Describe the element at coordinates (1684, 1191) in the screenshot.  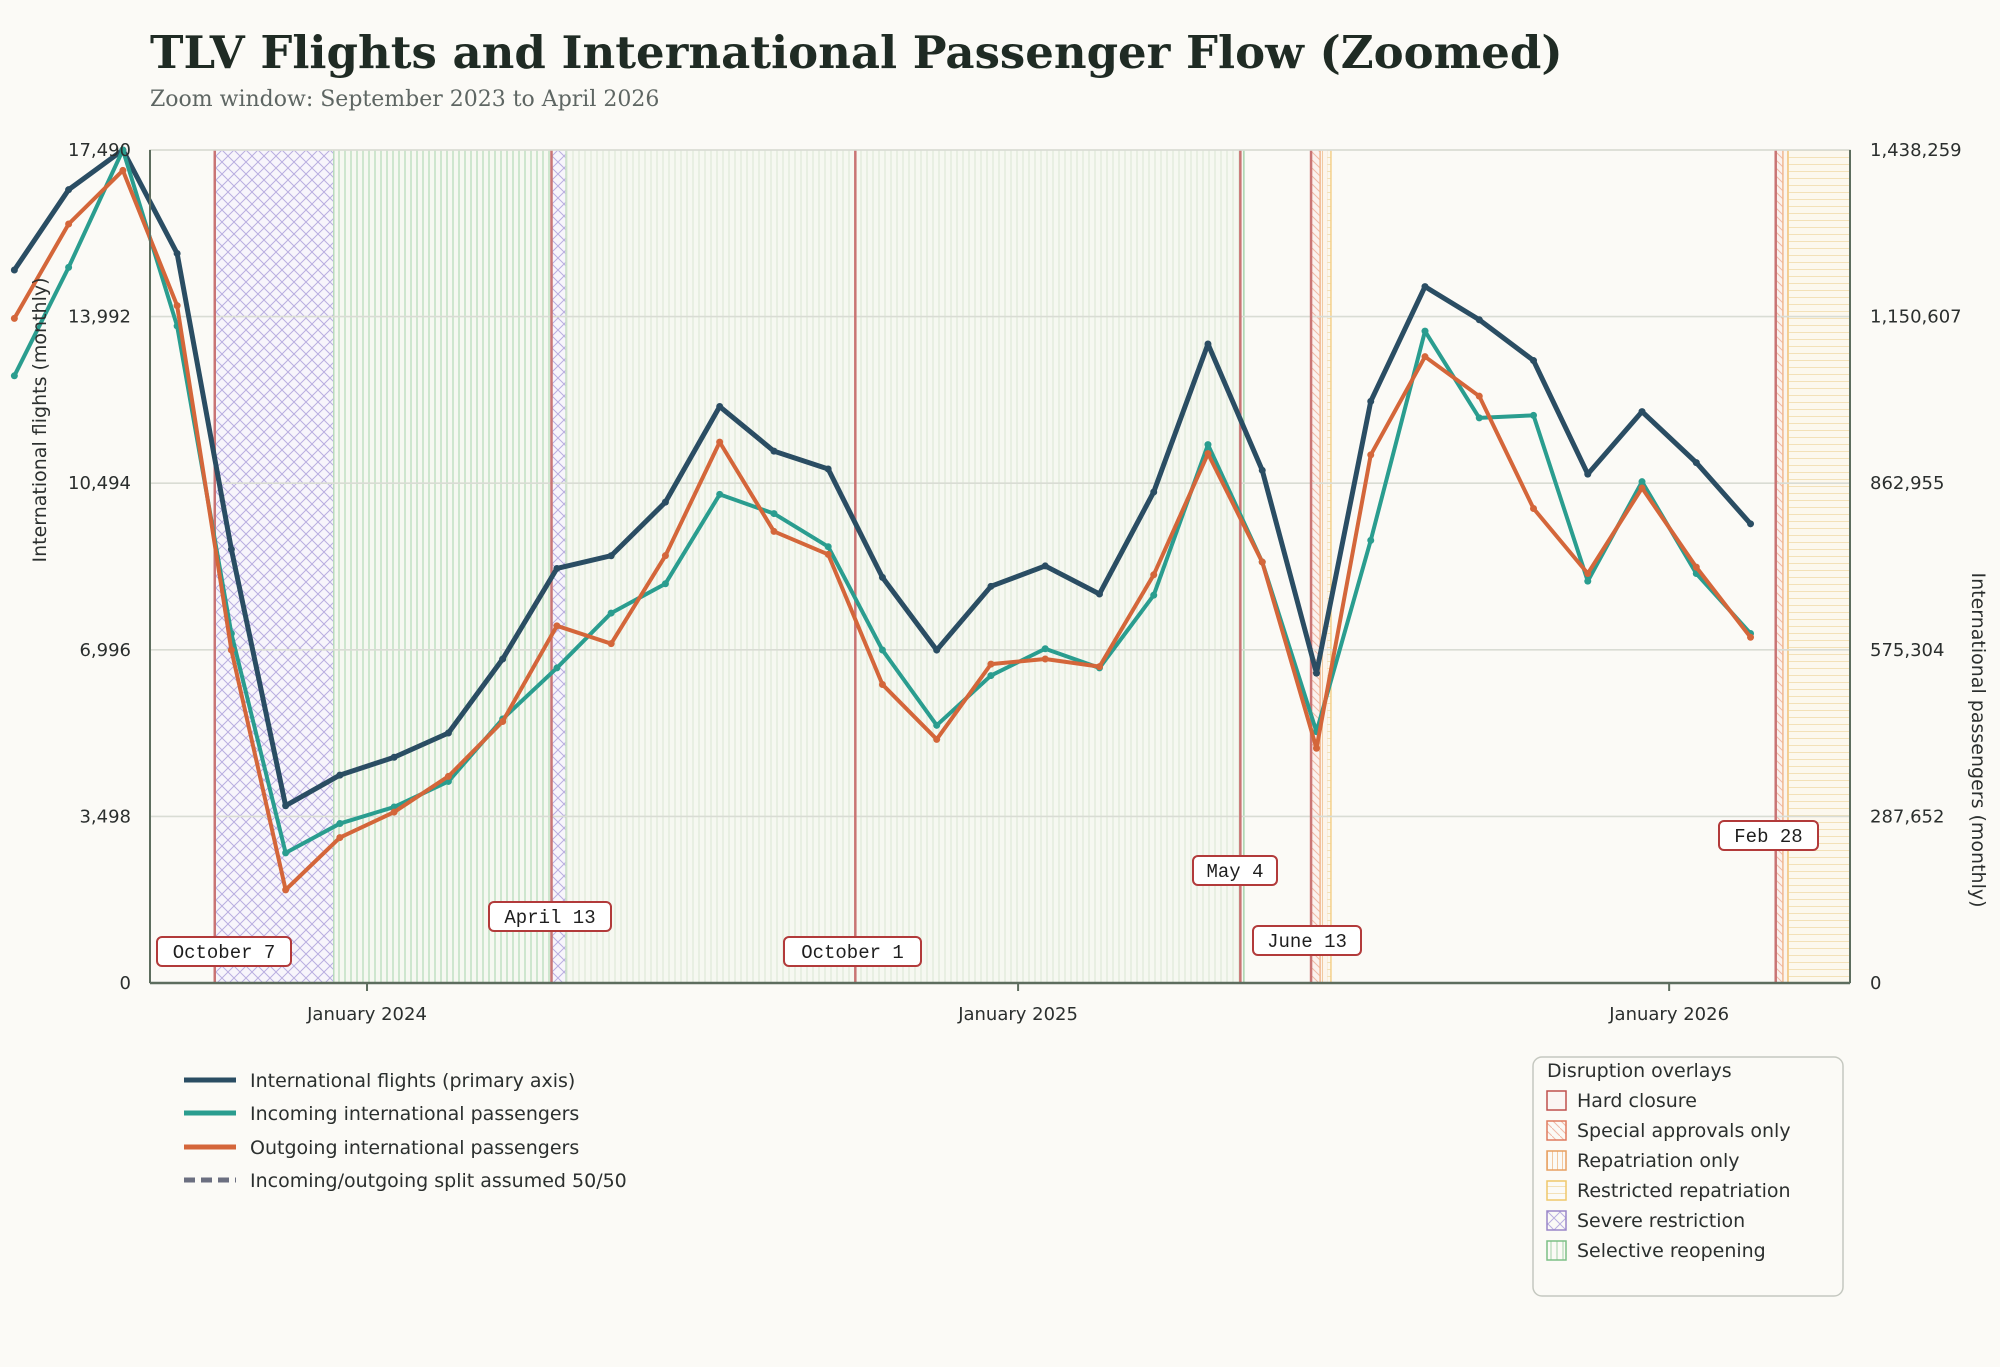
I see `overlay-legend-label: Restricted repatriation` at that location.